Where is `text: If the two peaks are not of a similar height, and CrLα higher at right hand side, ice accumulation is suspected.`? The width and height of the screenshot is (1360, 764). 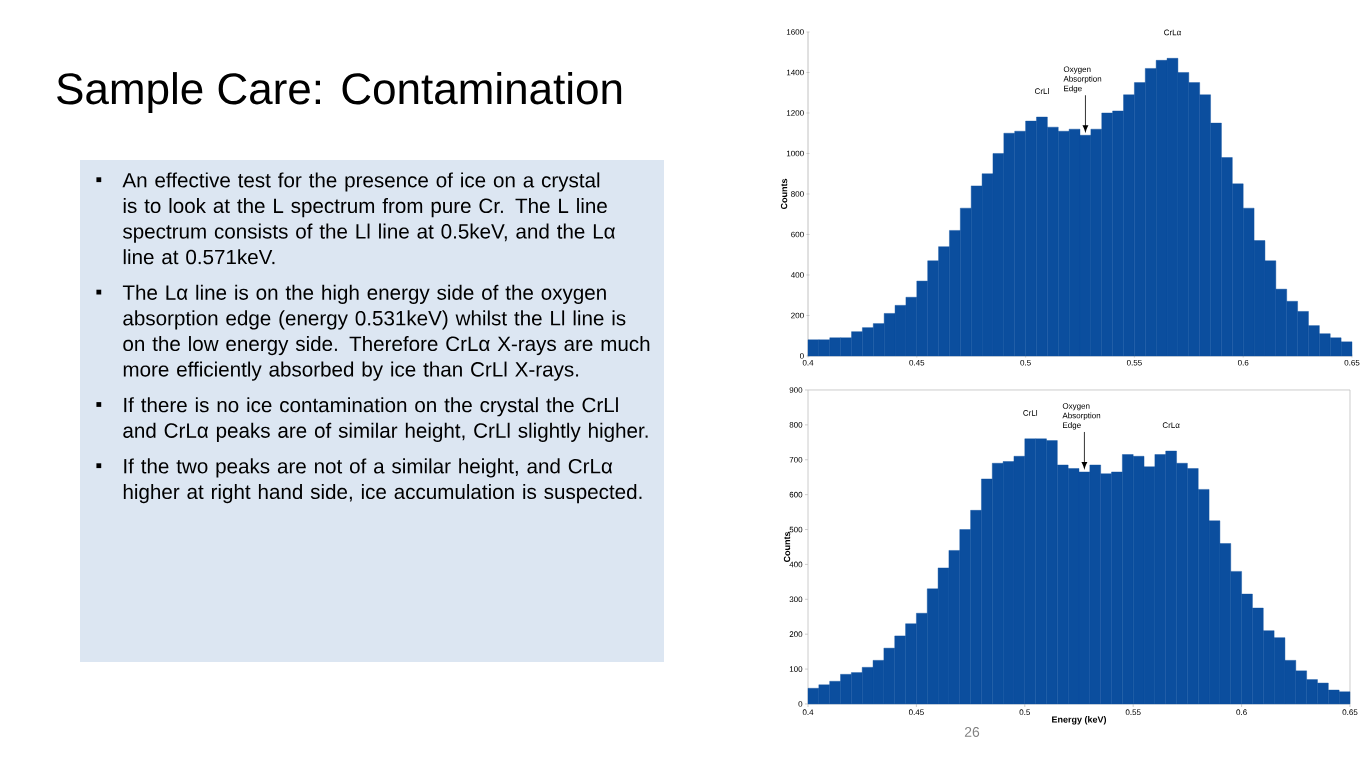
text: If the two peaks are not of a similar height, and CrLα higher at right hand side, ice accumulation is suspected. is located at coordinates (382, 481).